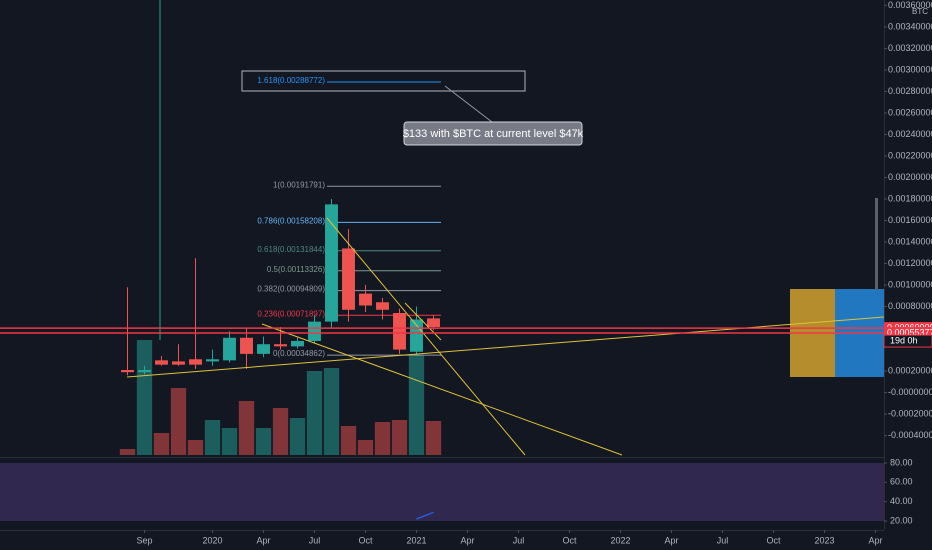 This screenshot has height=550, width=932. What do you see at coordinates (910, 392) in the screenshot?
I see `y-tick-label: -0.00000000` at bounding box center [910, 392].